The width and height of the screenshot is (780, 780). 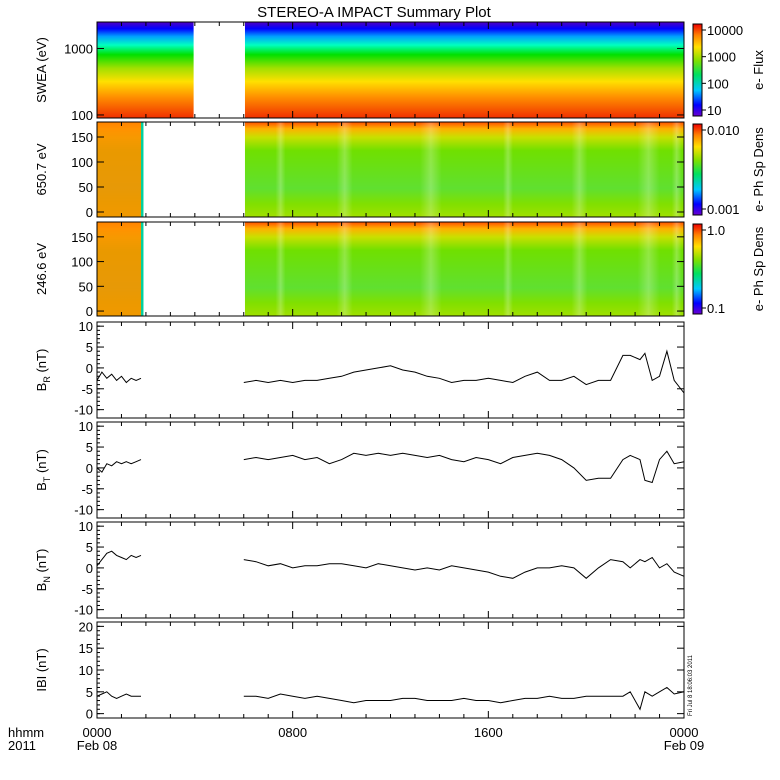 What do you see at coordinates (41, 169) in the screenshot?
I see `y-axis-label: 650.7 eV` at bounding box center [41, 169].